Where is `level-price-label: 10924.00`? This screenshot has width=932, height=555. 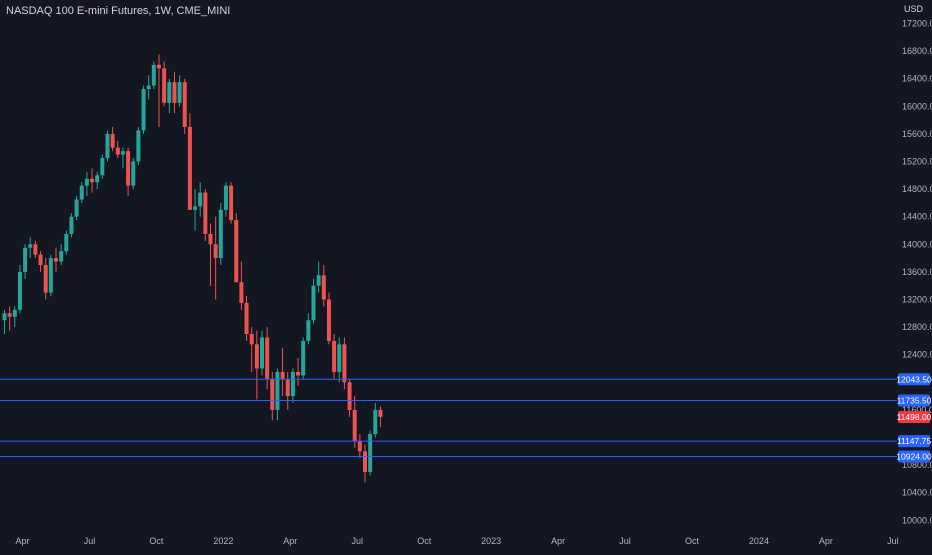
level-price-label: 10924.00 is located at coordinates (914, 456).